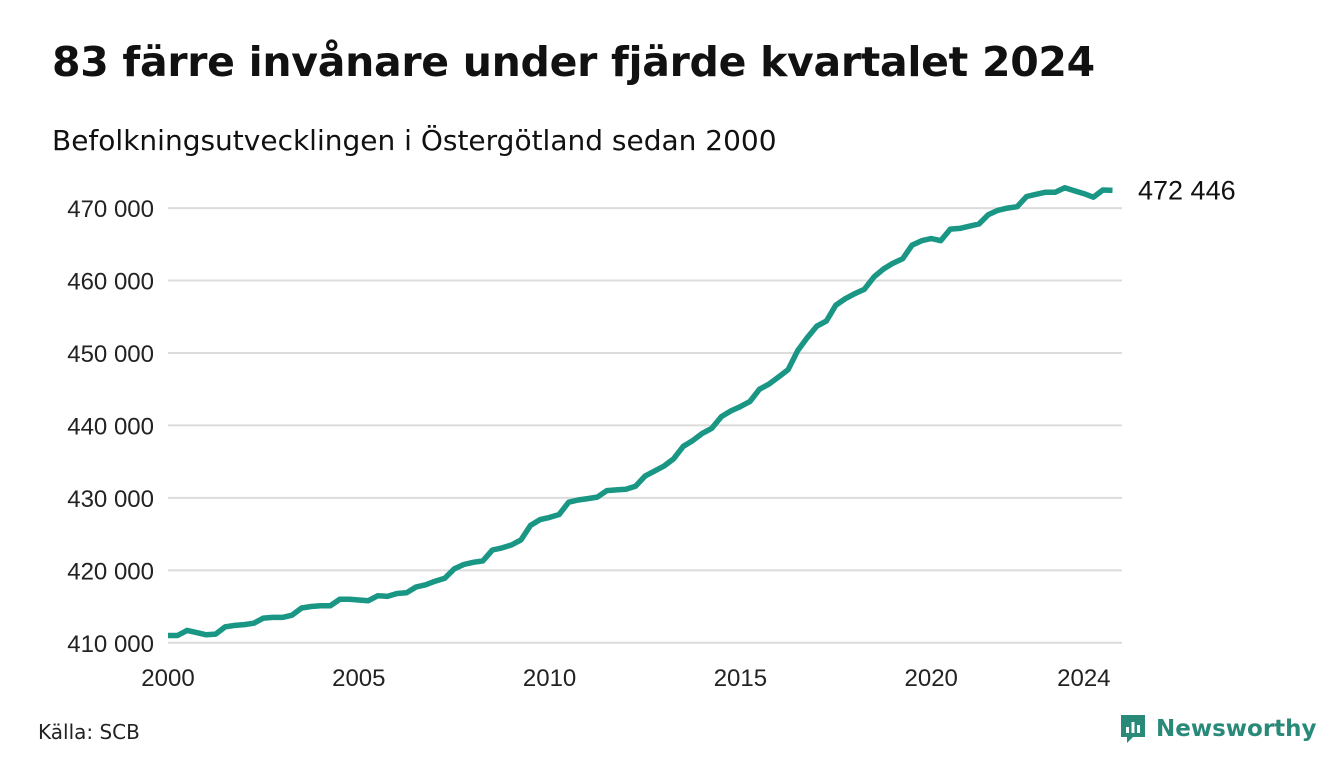 This screenshot has width=1340, height=780. Describe the element at coordinates (549, 678) in the screenshot. I see `x-tick-label: 2010` at that location.